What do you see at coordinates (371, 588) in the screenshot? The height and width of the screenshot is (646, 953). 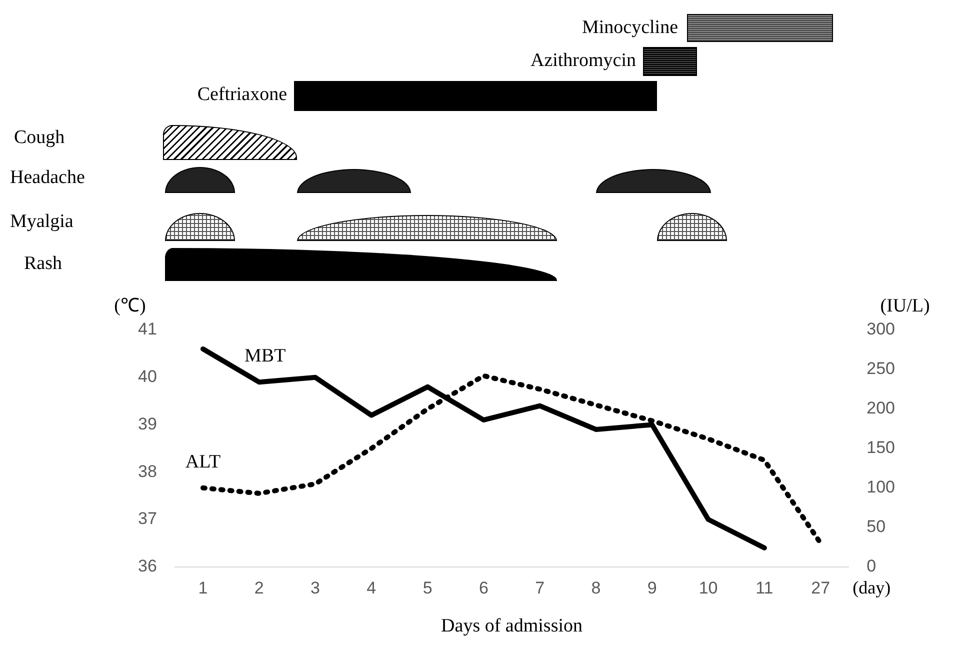 I see `x-tick-label: 4` at bounding box center [371, 588].